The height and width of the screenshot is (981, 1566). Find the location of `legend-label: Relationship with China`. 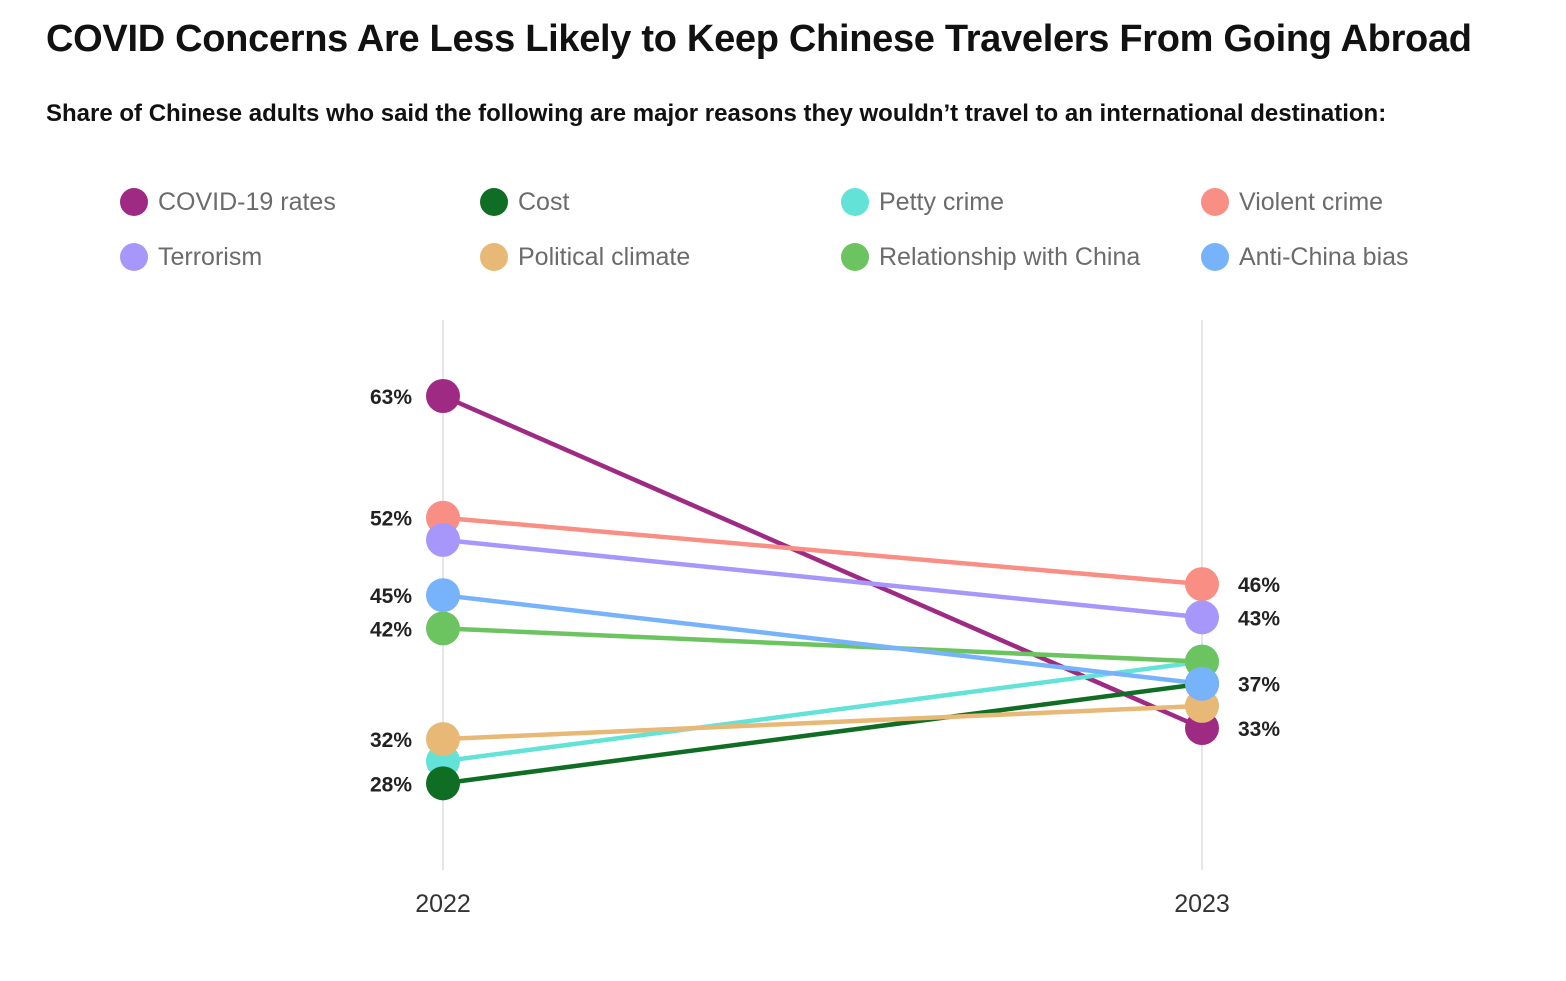

legend-label: Relationship with China is located at coordinates (1010, 256).